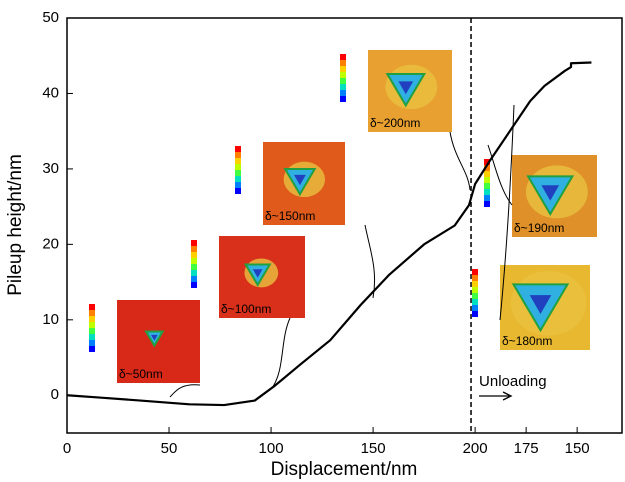  What do you see at coordinates (50, 92) in the screenshot?
I see `y-tick-label: 40` at bounding box center [50, 92].